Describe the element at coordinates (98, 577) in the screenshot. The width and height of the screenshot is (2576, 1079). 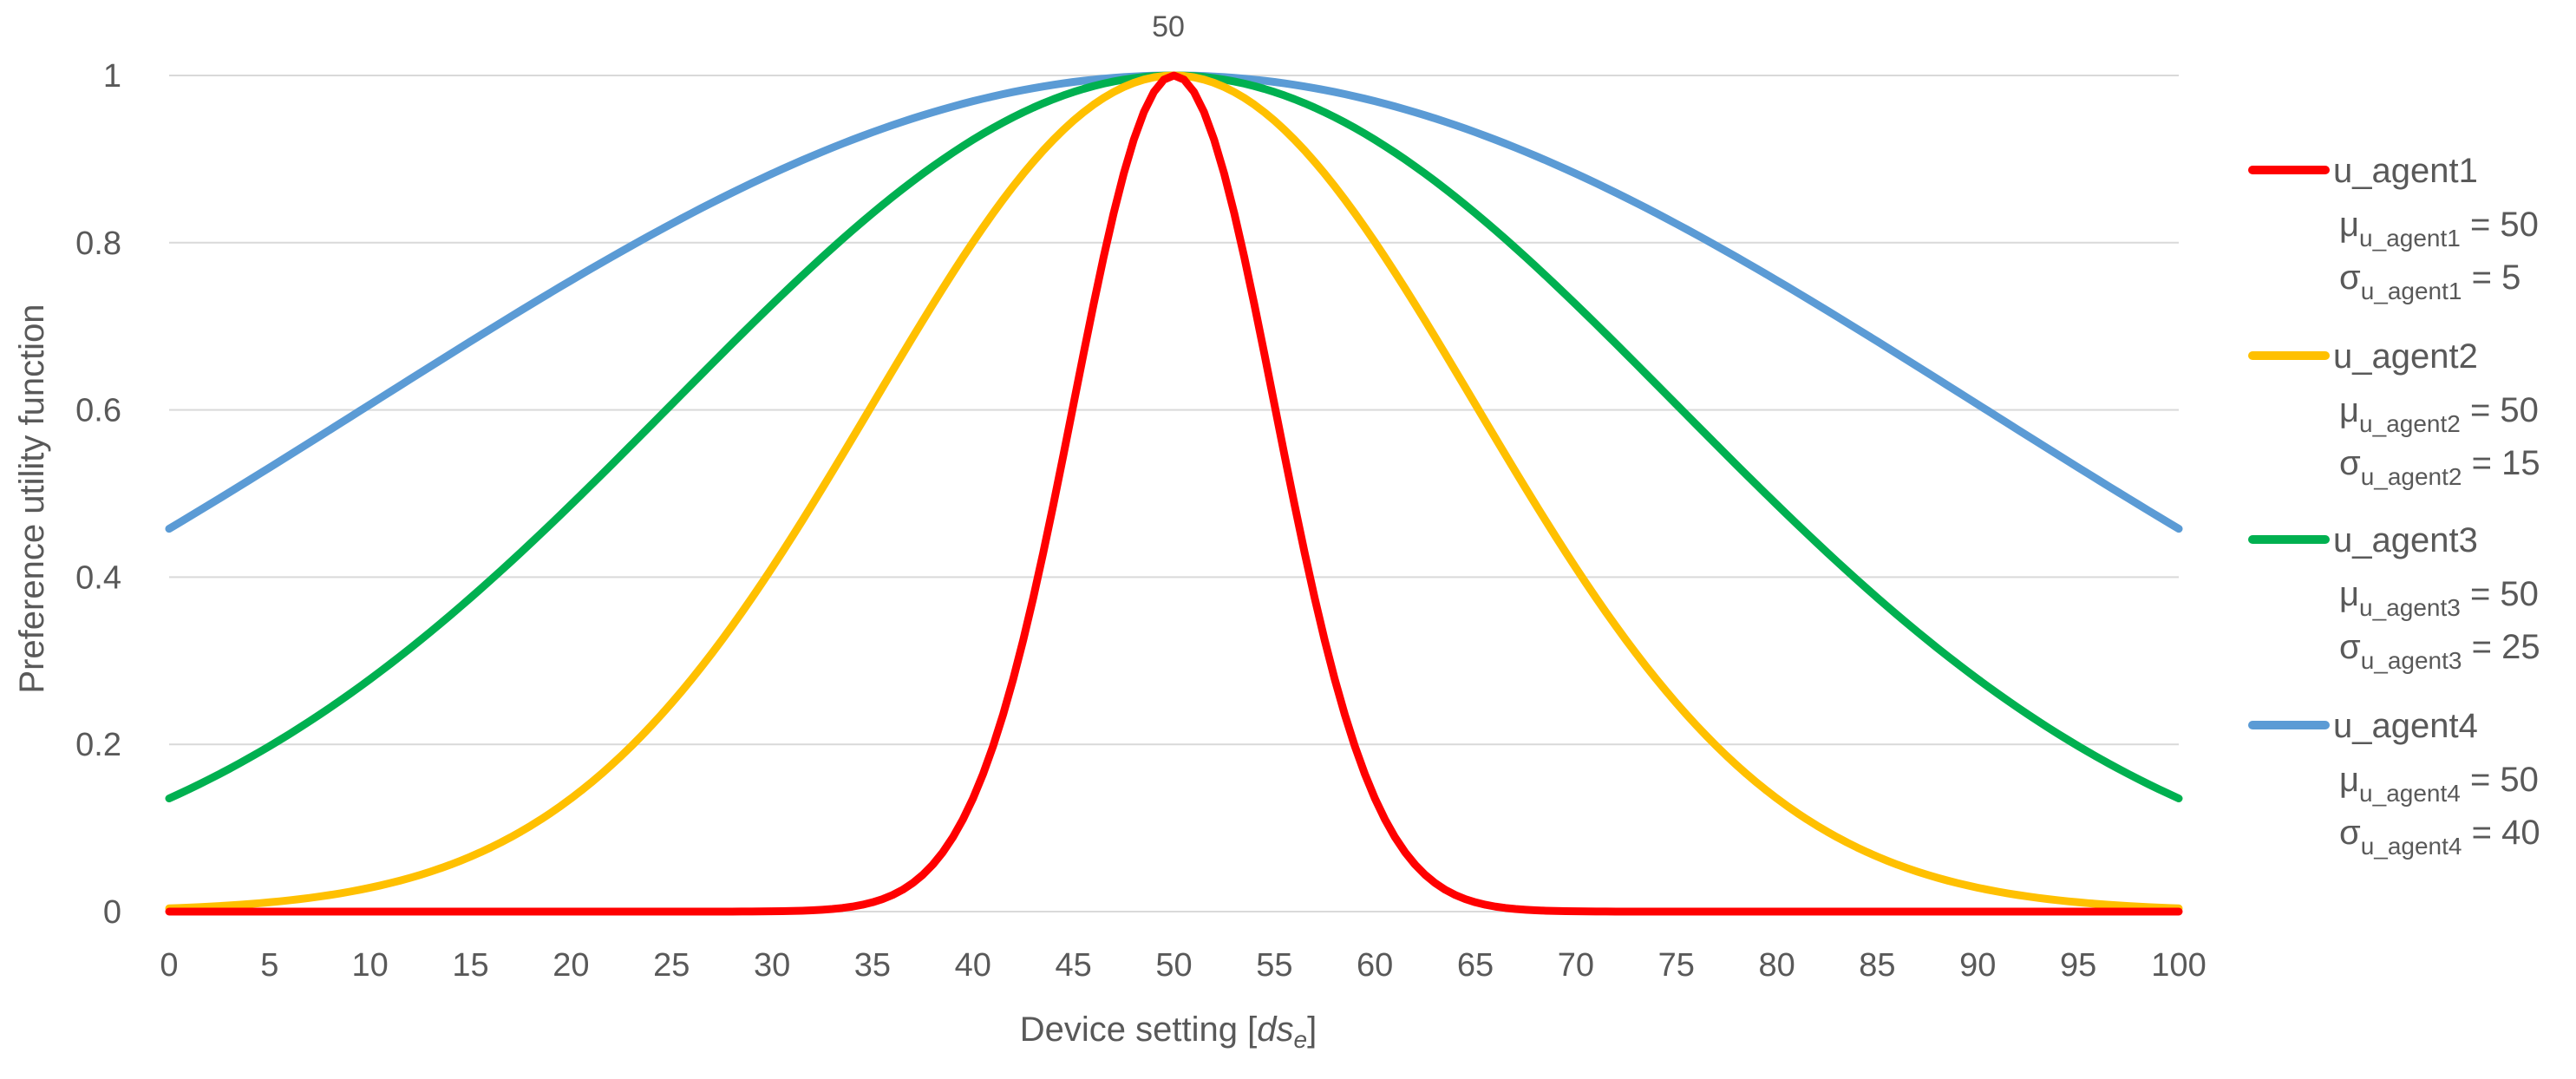
I see `y-tick-label: 0.4` at that location.